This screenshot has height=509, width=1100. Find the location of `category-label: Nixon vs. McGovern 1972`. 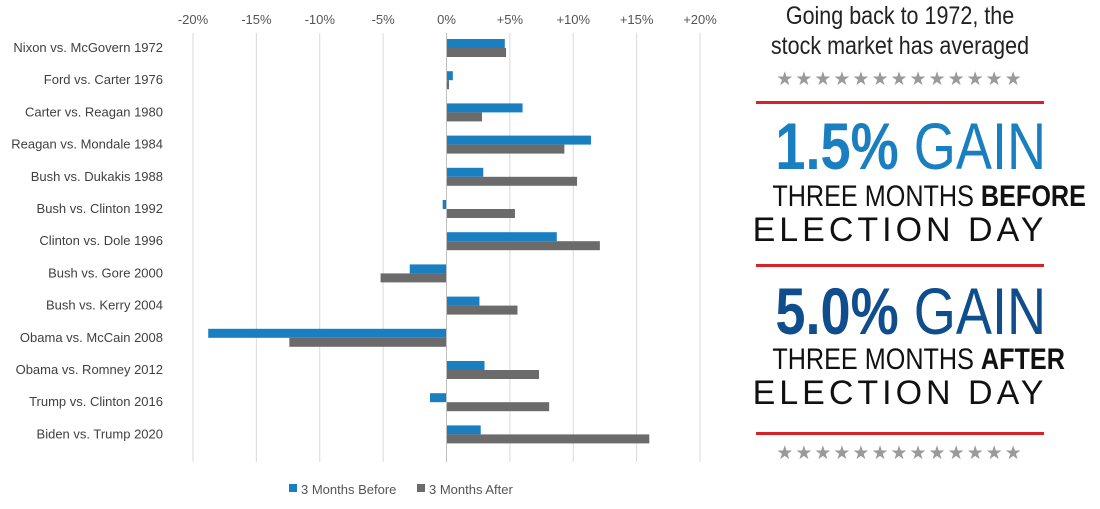

category-label: Nixon vs. McGovern 1972 is located at coordinates (88, 47).